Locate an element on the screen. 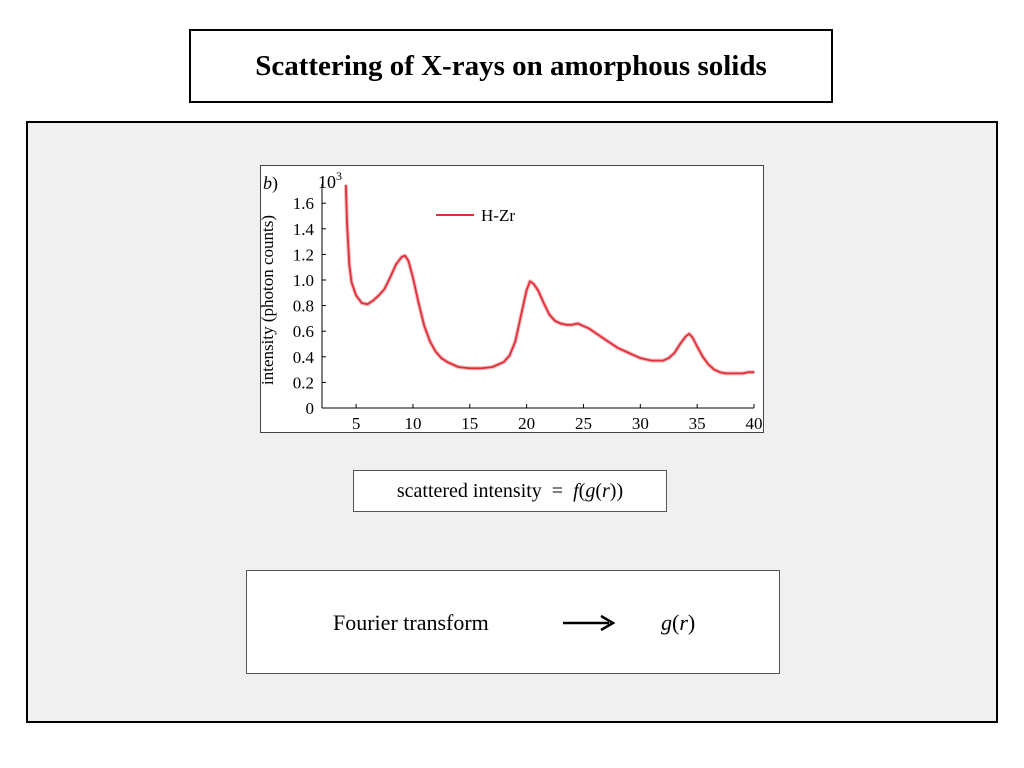 The width and height of the screenshot is (1024, 768). equation-open2: ( is located at coordinates (598, 490).